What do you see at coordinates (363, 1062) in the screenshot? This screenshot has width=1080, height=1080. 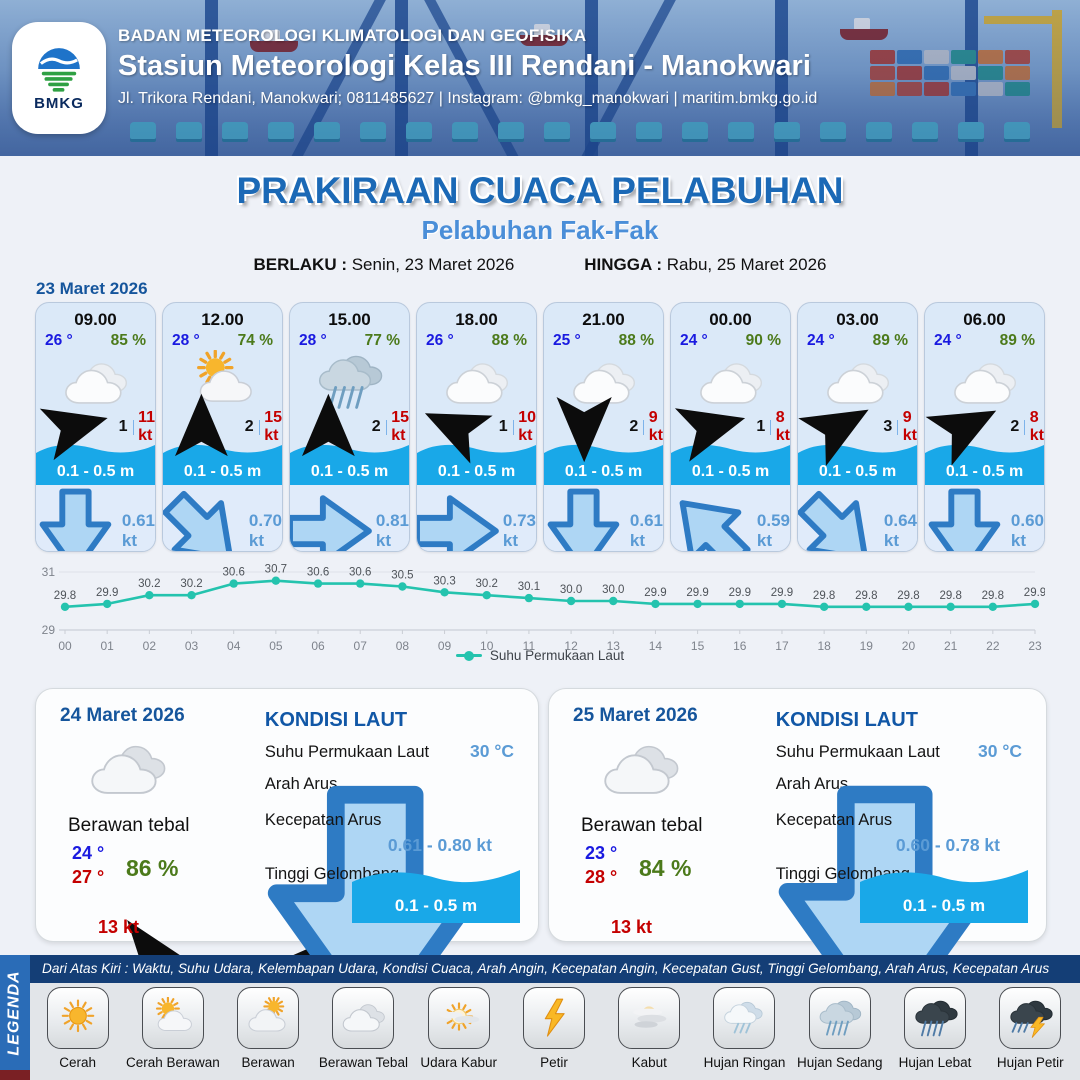 I see `legend-item-label: Berawan Tebal` at bounding box center [363, 1062].